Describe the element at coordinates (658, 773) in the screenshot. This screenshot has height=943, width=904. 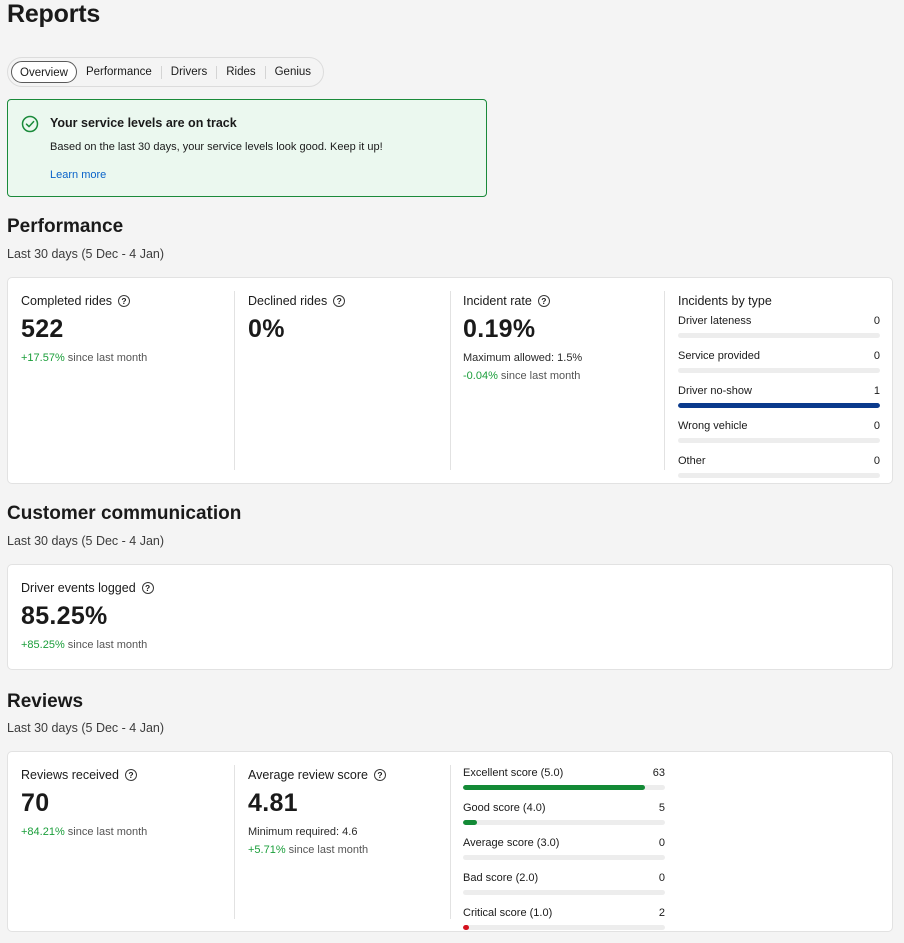
I see `score-count: 63` at that location.